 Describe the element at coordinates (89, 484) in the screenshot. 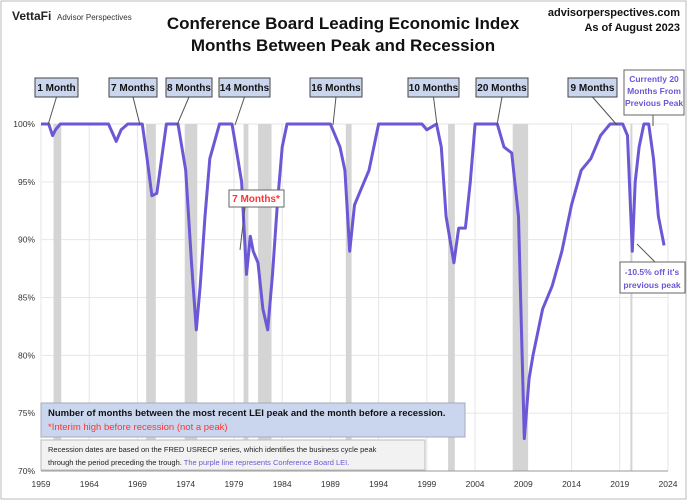

I see `x-tick-label: 1964` at that location.